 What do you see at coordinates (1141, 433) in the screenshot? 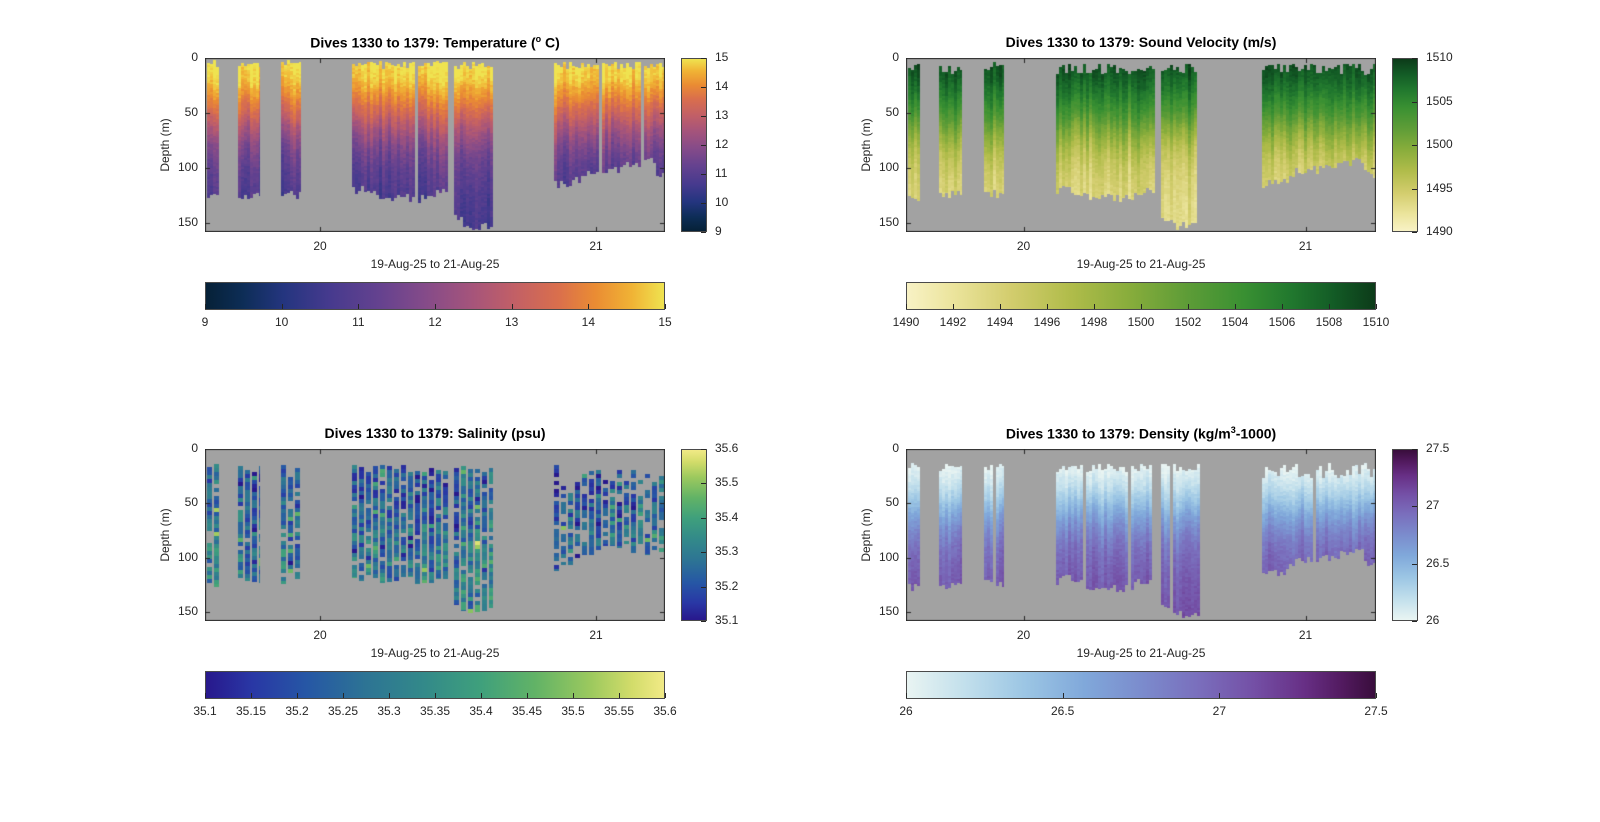
I see `panel-title: Dives 1330 to 1379: Density (kg/m3-1000)` at bounding box center [1141, 433].